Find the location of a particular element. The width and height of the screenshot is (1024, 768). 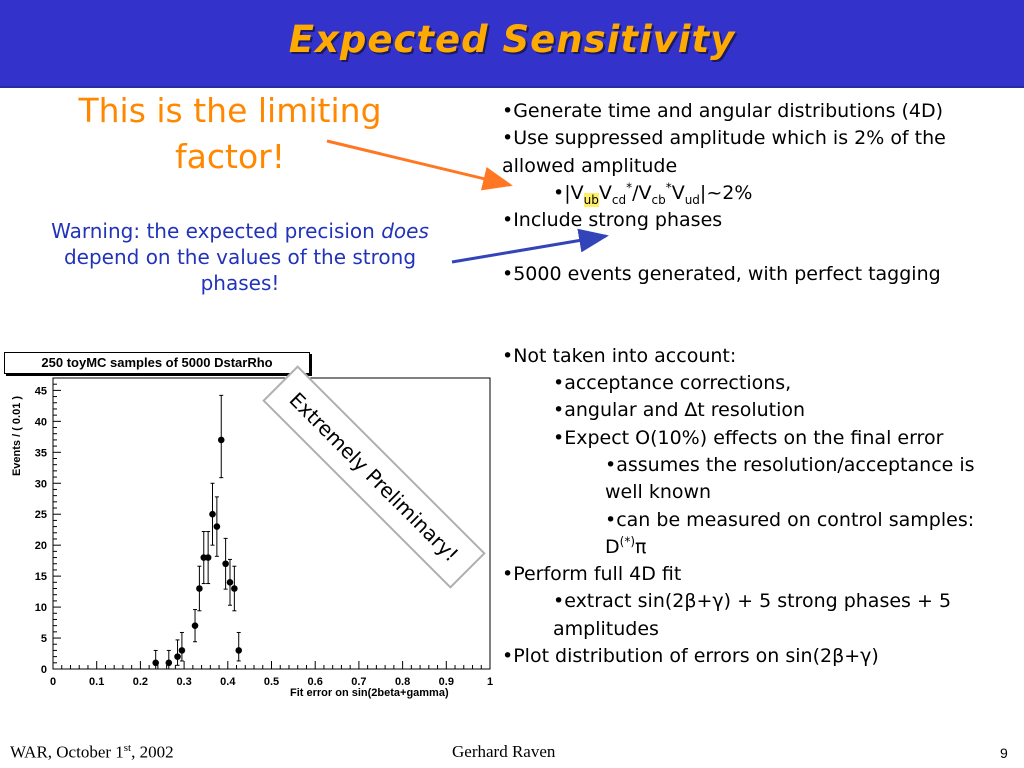

x-tick-label: 0.1 is located at coordinates (96, 682).